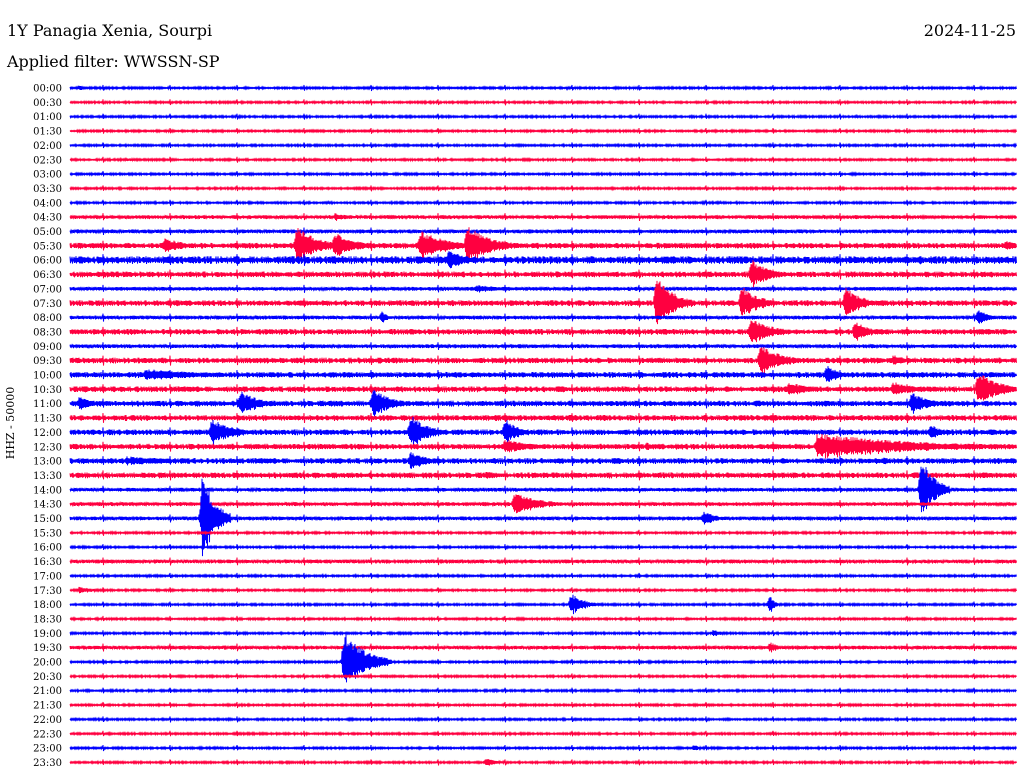 The width and height of the screenshot is (1024, 780). What do you see at coordinates (47, 548) in the screenshot?
I see `row-time-label: 16:00` at bounding box center [47, 548].